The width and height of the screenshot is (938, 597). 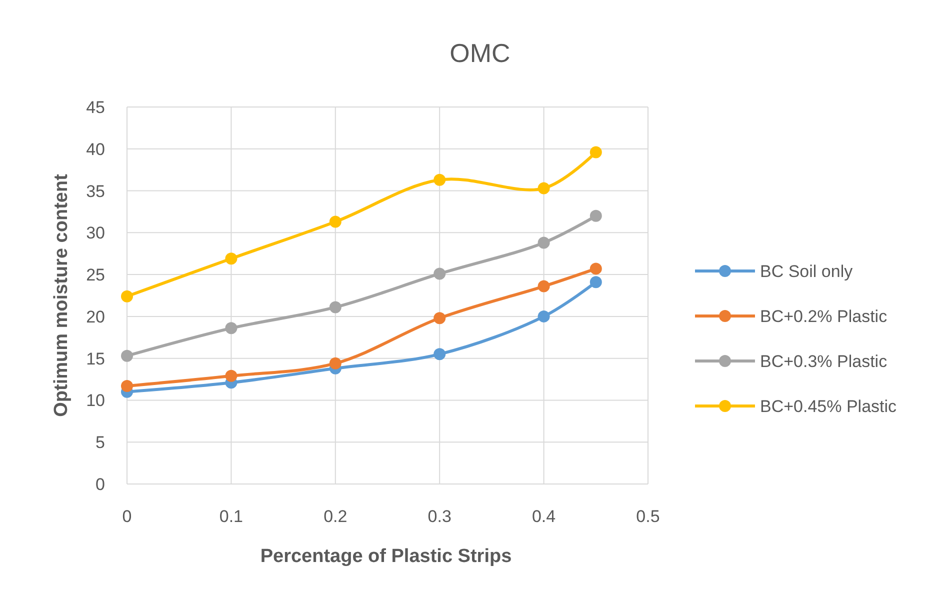 What do you see at coordinates (127, 516) in the screenshot?
I see `x-tick-label: 0` at bounding box center [127, 516].